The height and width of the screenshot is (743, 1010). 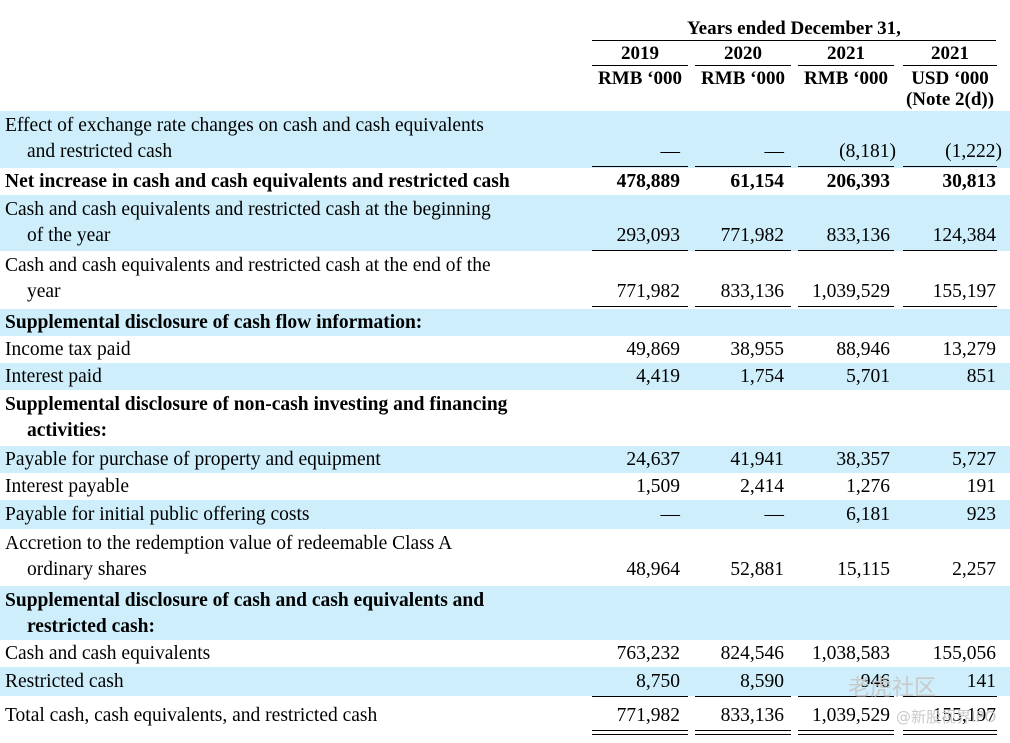 What do you see at coordinates (969, 181) in the screenshot?
I see `value-cell: 30,813` at bounding box center [969, 181].